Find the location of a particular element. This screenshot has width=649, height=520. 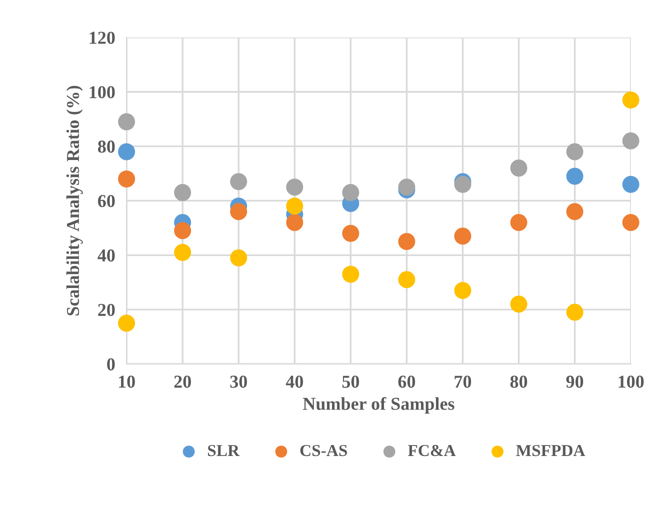

legend-label: CS-AS is located at coordinates (323, 450).